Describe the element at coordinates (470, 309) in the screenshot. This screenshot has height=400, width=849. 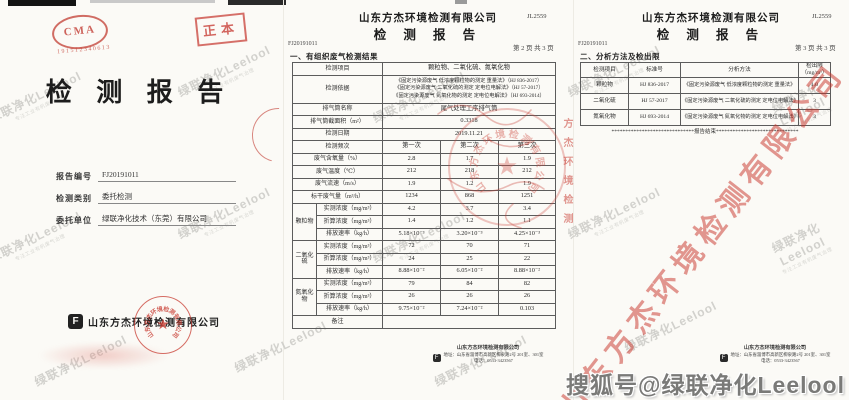
I see `cell: 7.24×10⁻²` at that location.